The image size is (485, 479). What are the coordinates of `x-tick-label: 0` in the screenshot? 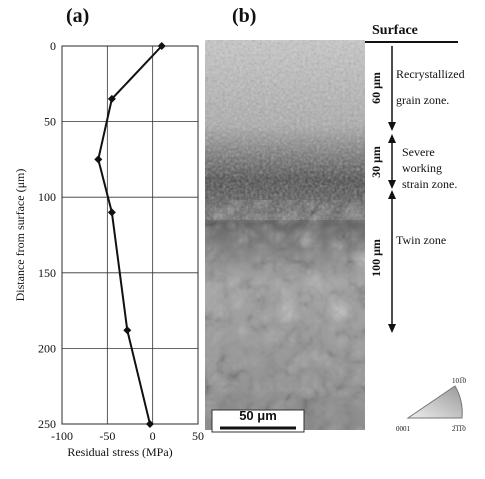 It's located at (153, 436).